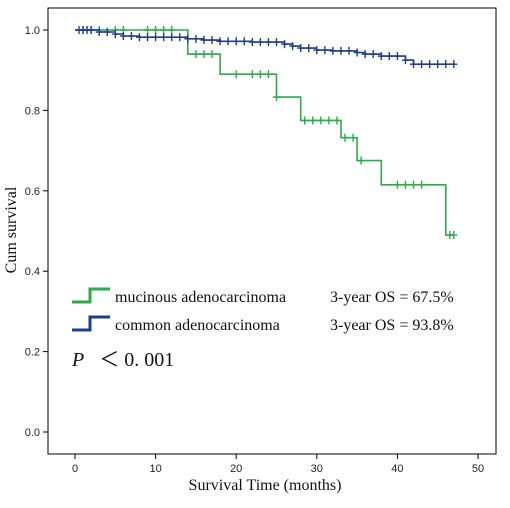 The width and height of the screenshot is (510, 508). What do you see at coordinates (11, 229) in the screenshot?
I see `y-axis-title: Cum survival` at bounding box center [11, 229].